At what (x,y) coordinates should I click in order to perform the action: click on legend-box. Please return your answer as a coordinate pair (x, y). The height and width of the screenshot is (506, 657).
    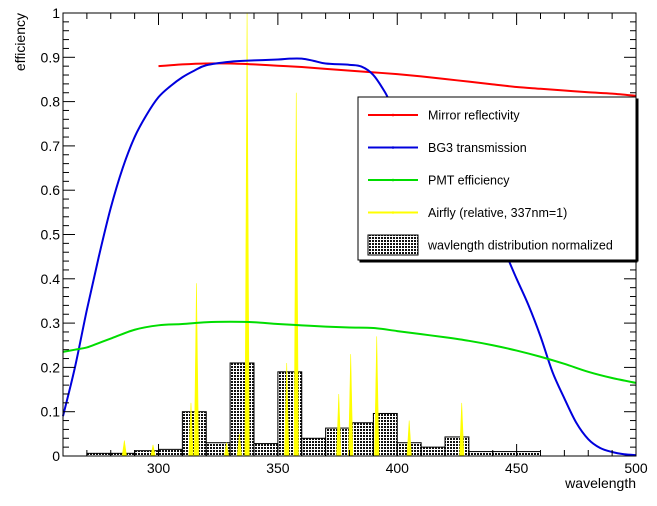
    Looking at the image, I should click on (497, 178).